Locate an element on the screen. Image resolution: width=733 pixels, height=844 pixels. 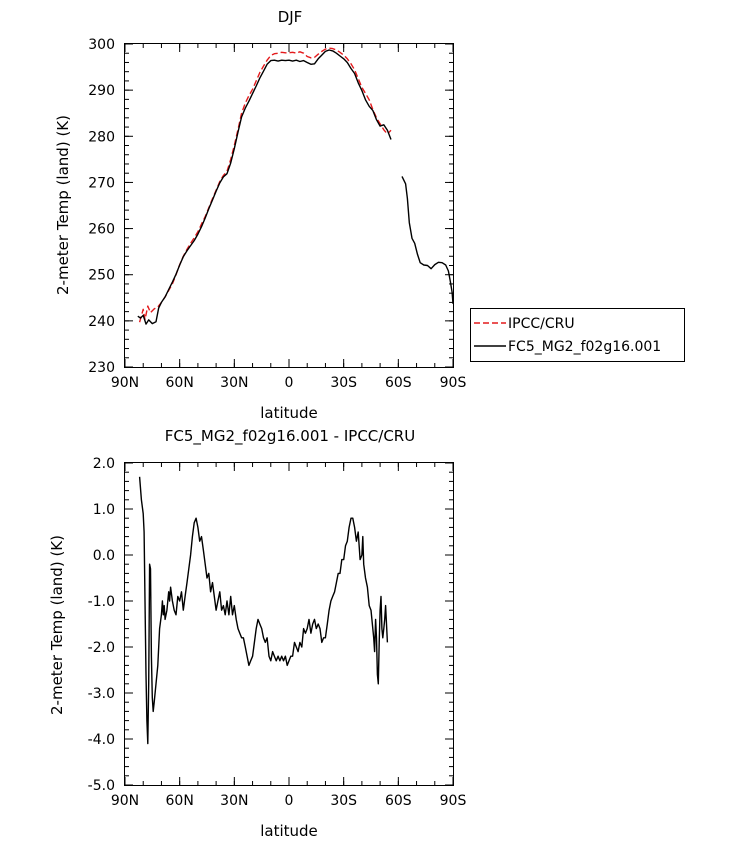
top-chart-x-tick-label: 30N is located at coordinates (234, 383).